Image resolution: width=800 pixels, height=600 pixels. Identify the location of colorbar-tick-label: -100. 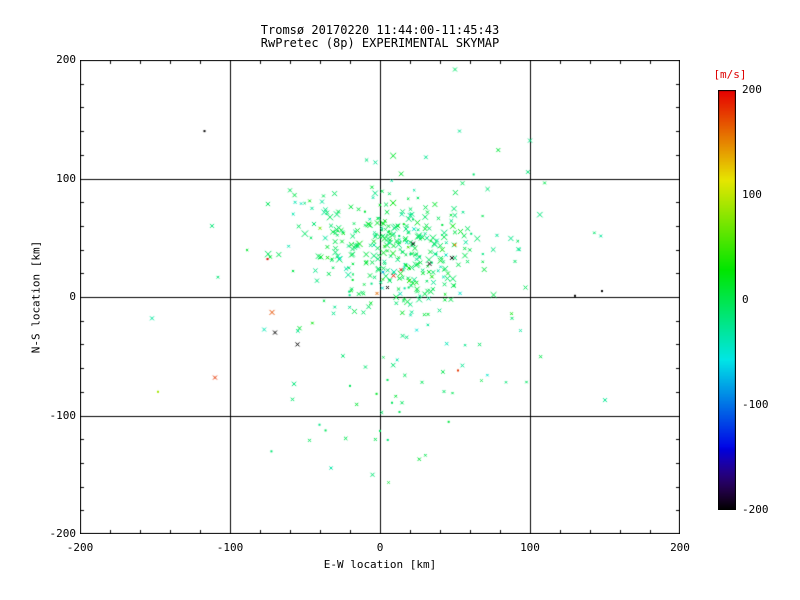
(755, 404).